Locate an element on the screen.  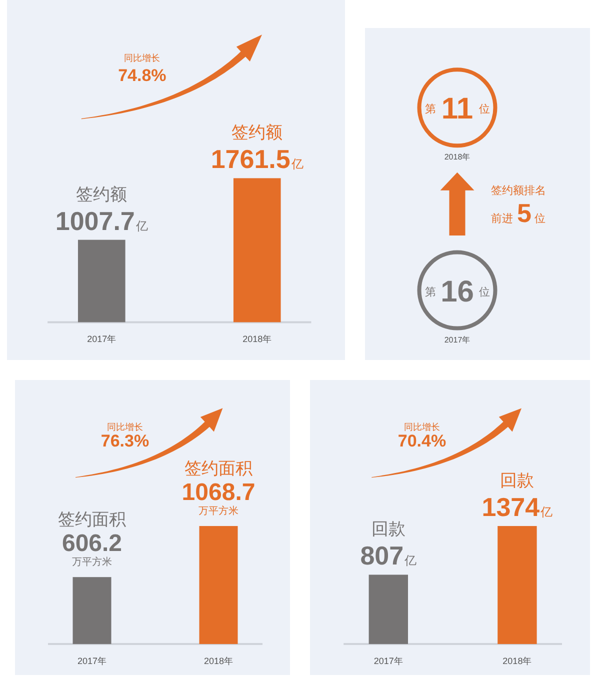
data-label: 1068.7 is located at coordinates (219, 492).